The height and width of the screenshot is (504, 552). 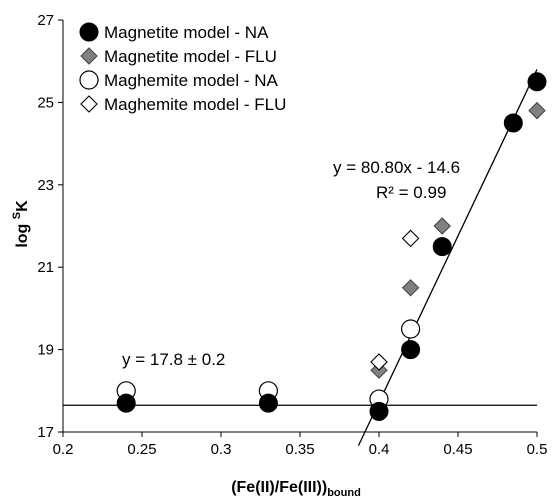 I want to click on legend-label: Magnetite model - NA, so click(x=186, y=32).